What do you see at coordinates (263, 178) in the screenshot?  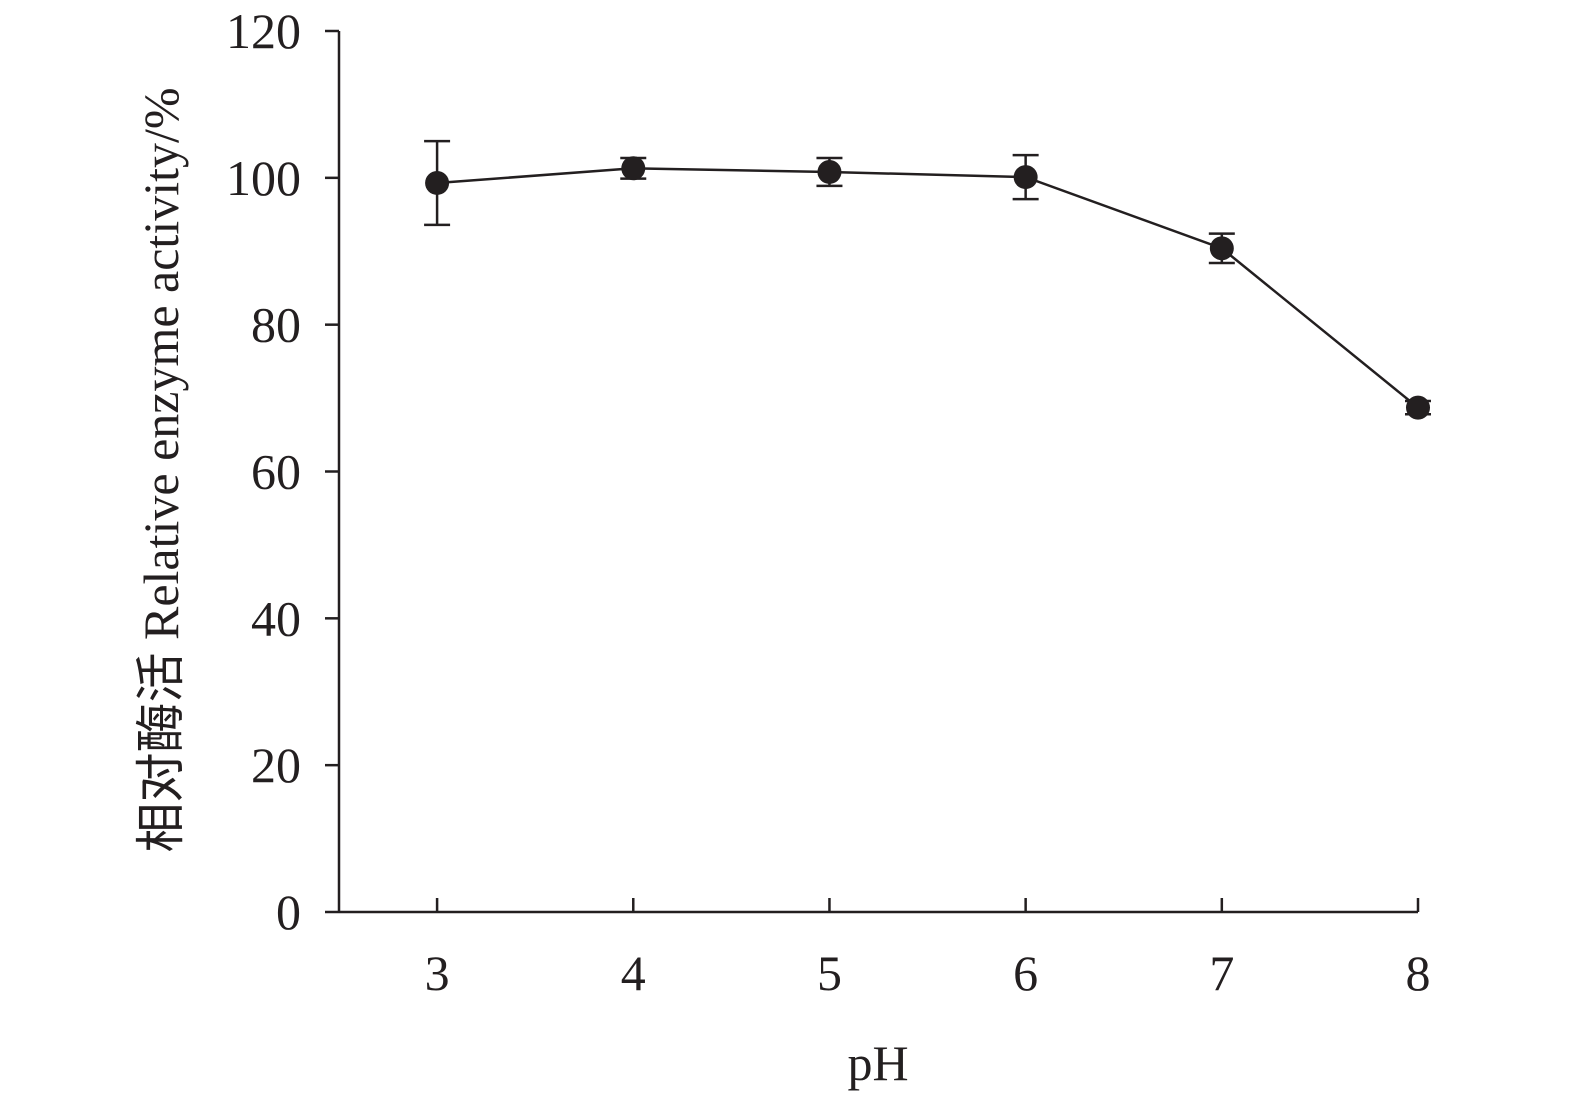 I see `y-tick-label: 100` at bounding box center [263, 178].